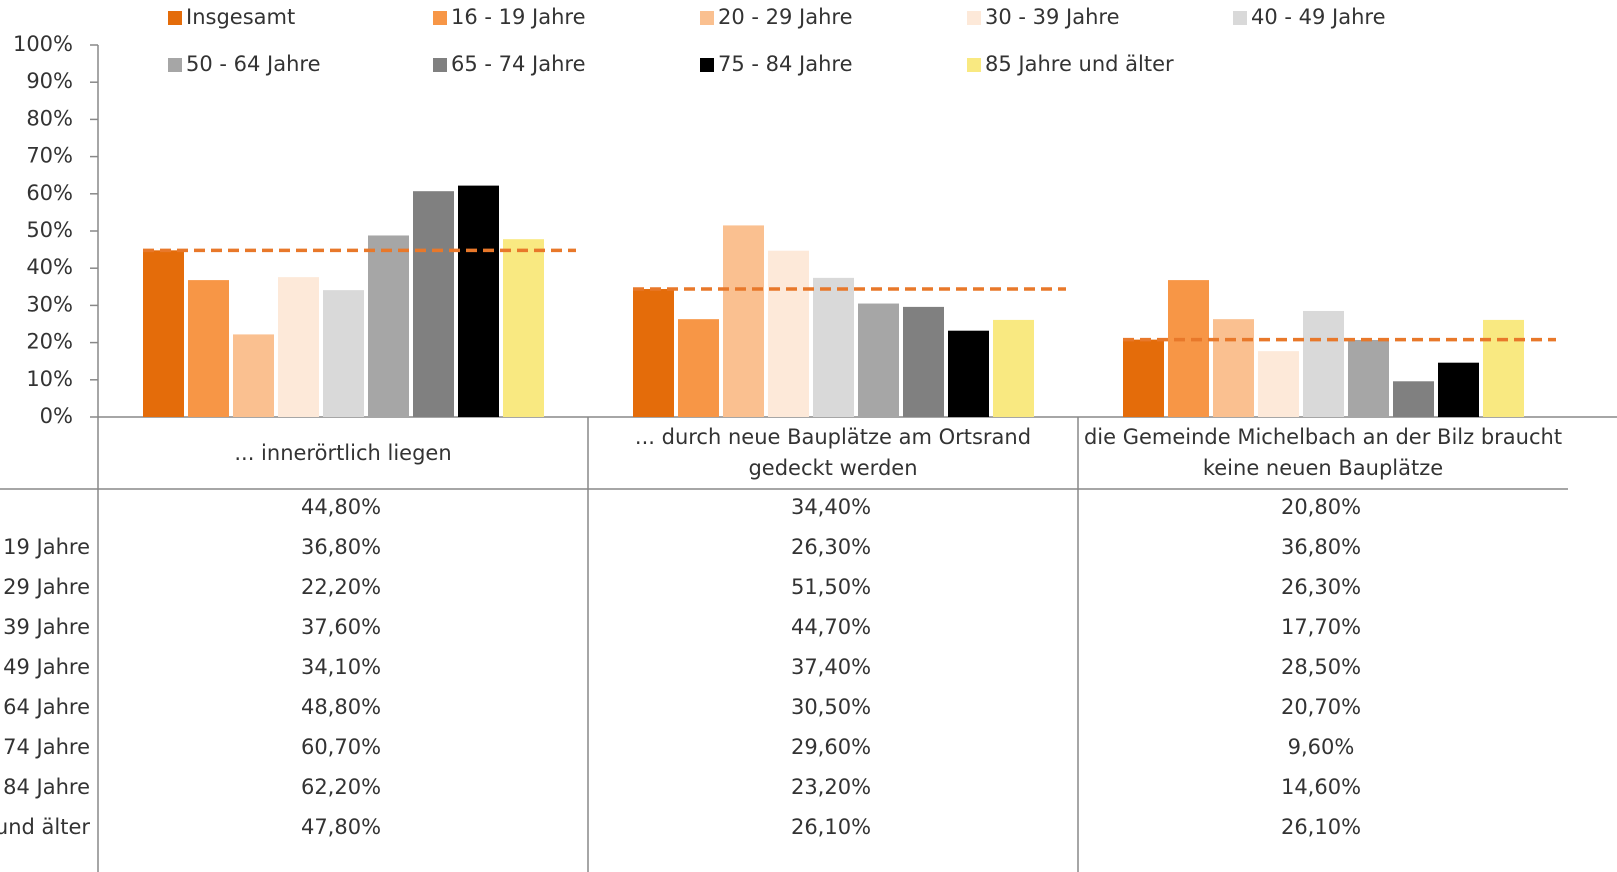  I want to click on legend-label: 40 - 49 Jahre, so click(1318, 17).